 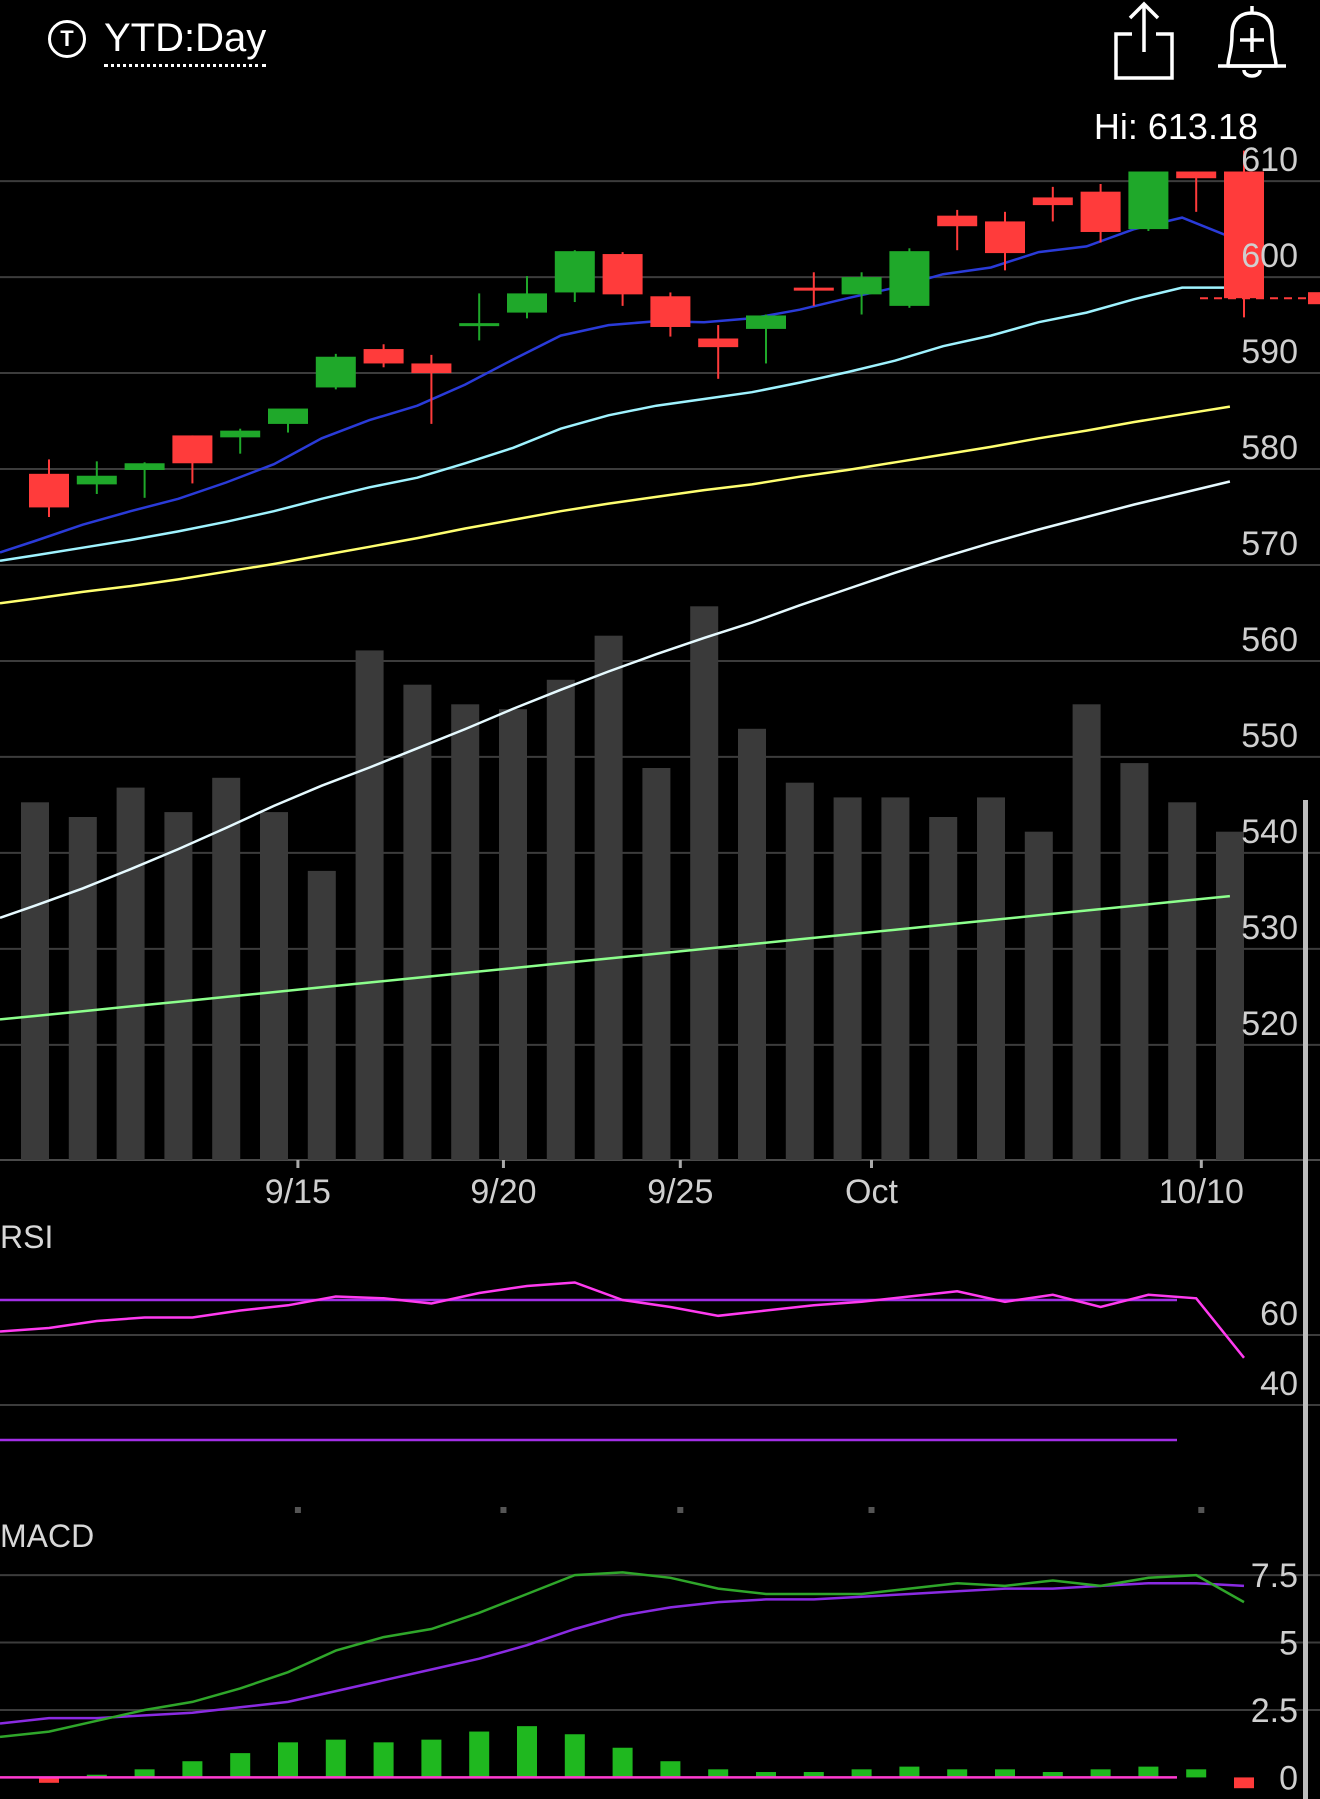 I want to click on price-alert-button, so click(x=1252, y=41).